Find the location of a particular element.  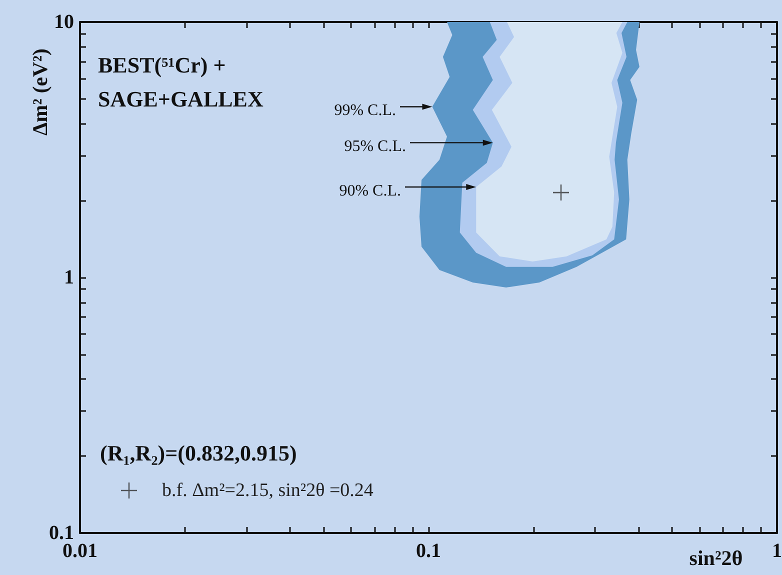

y-tick-label: 10 is located at coordinates (64, 22).